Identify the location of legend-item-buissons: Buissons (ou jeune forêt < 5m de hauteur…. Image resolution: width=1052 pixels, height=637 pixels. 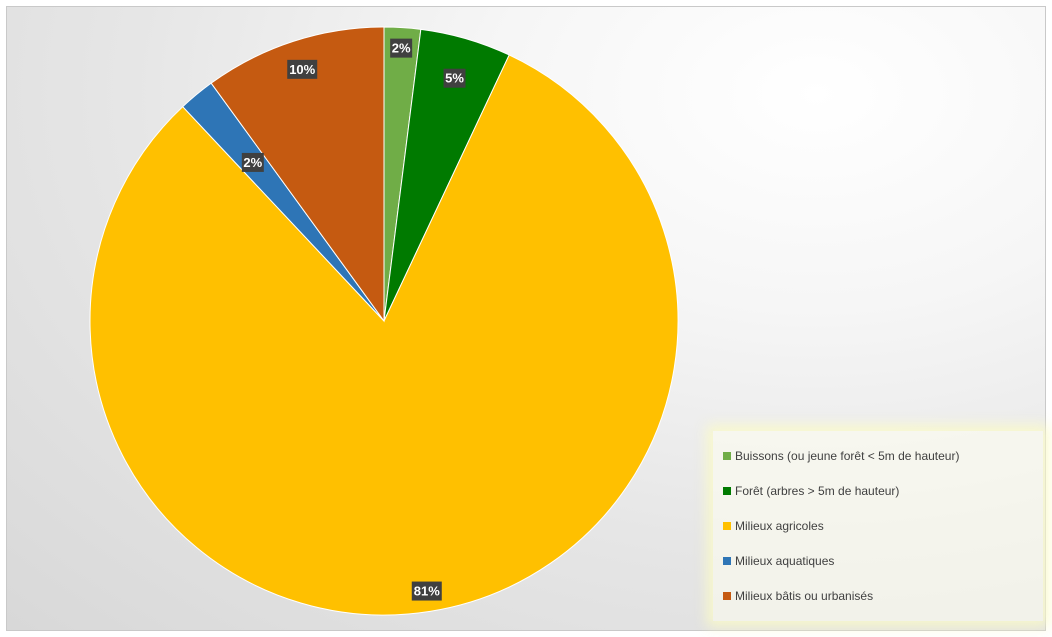
(878, 456).